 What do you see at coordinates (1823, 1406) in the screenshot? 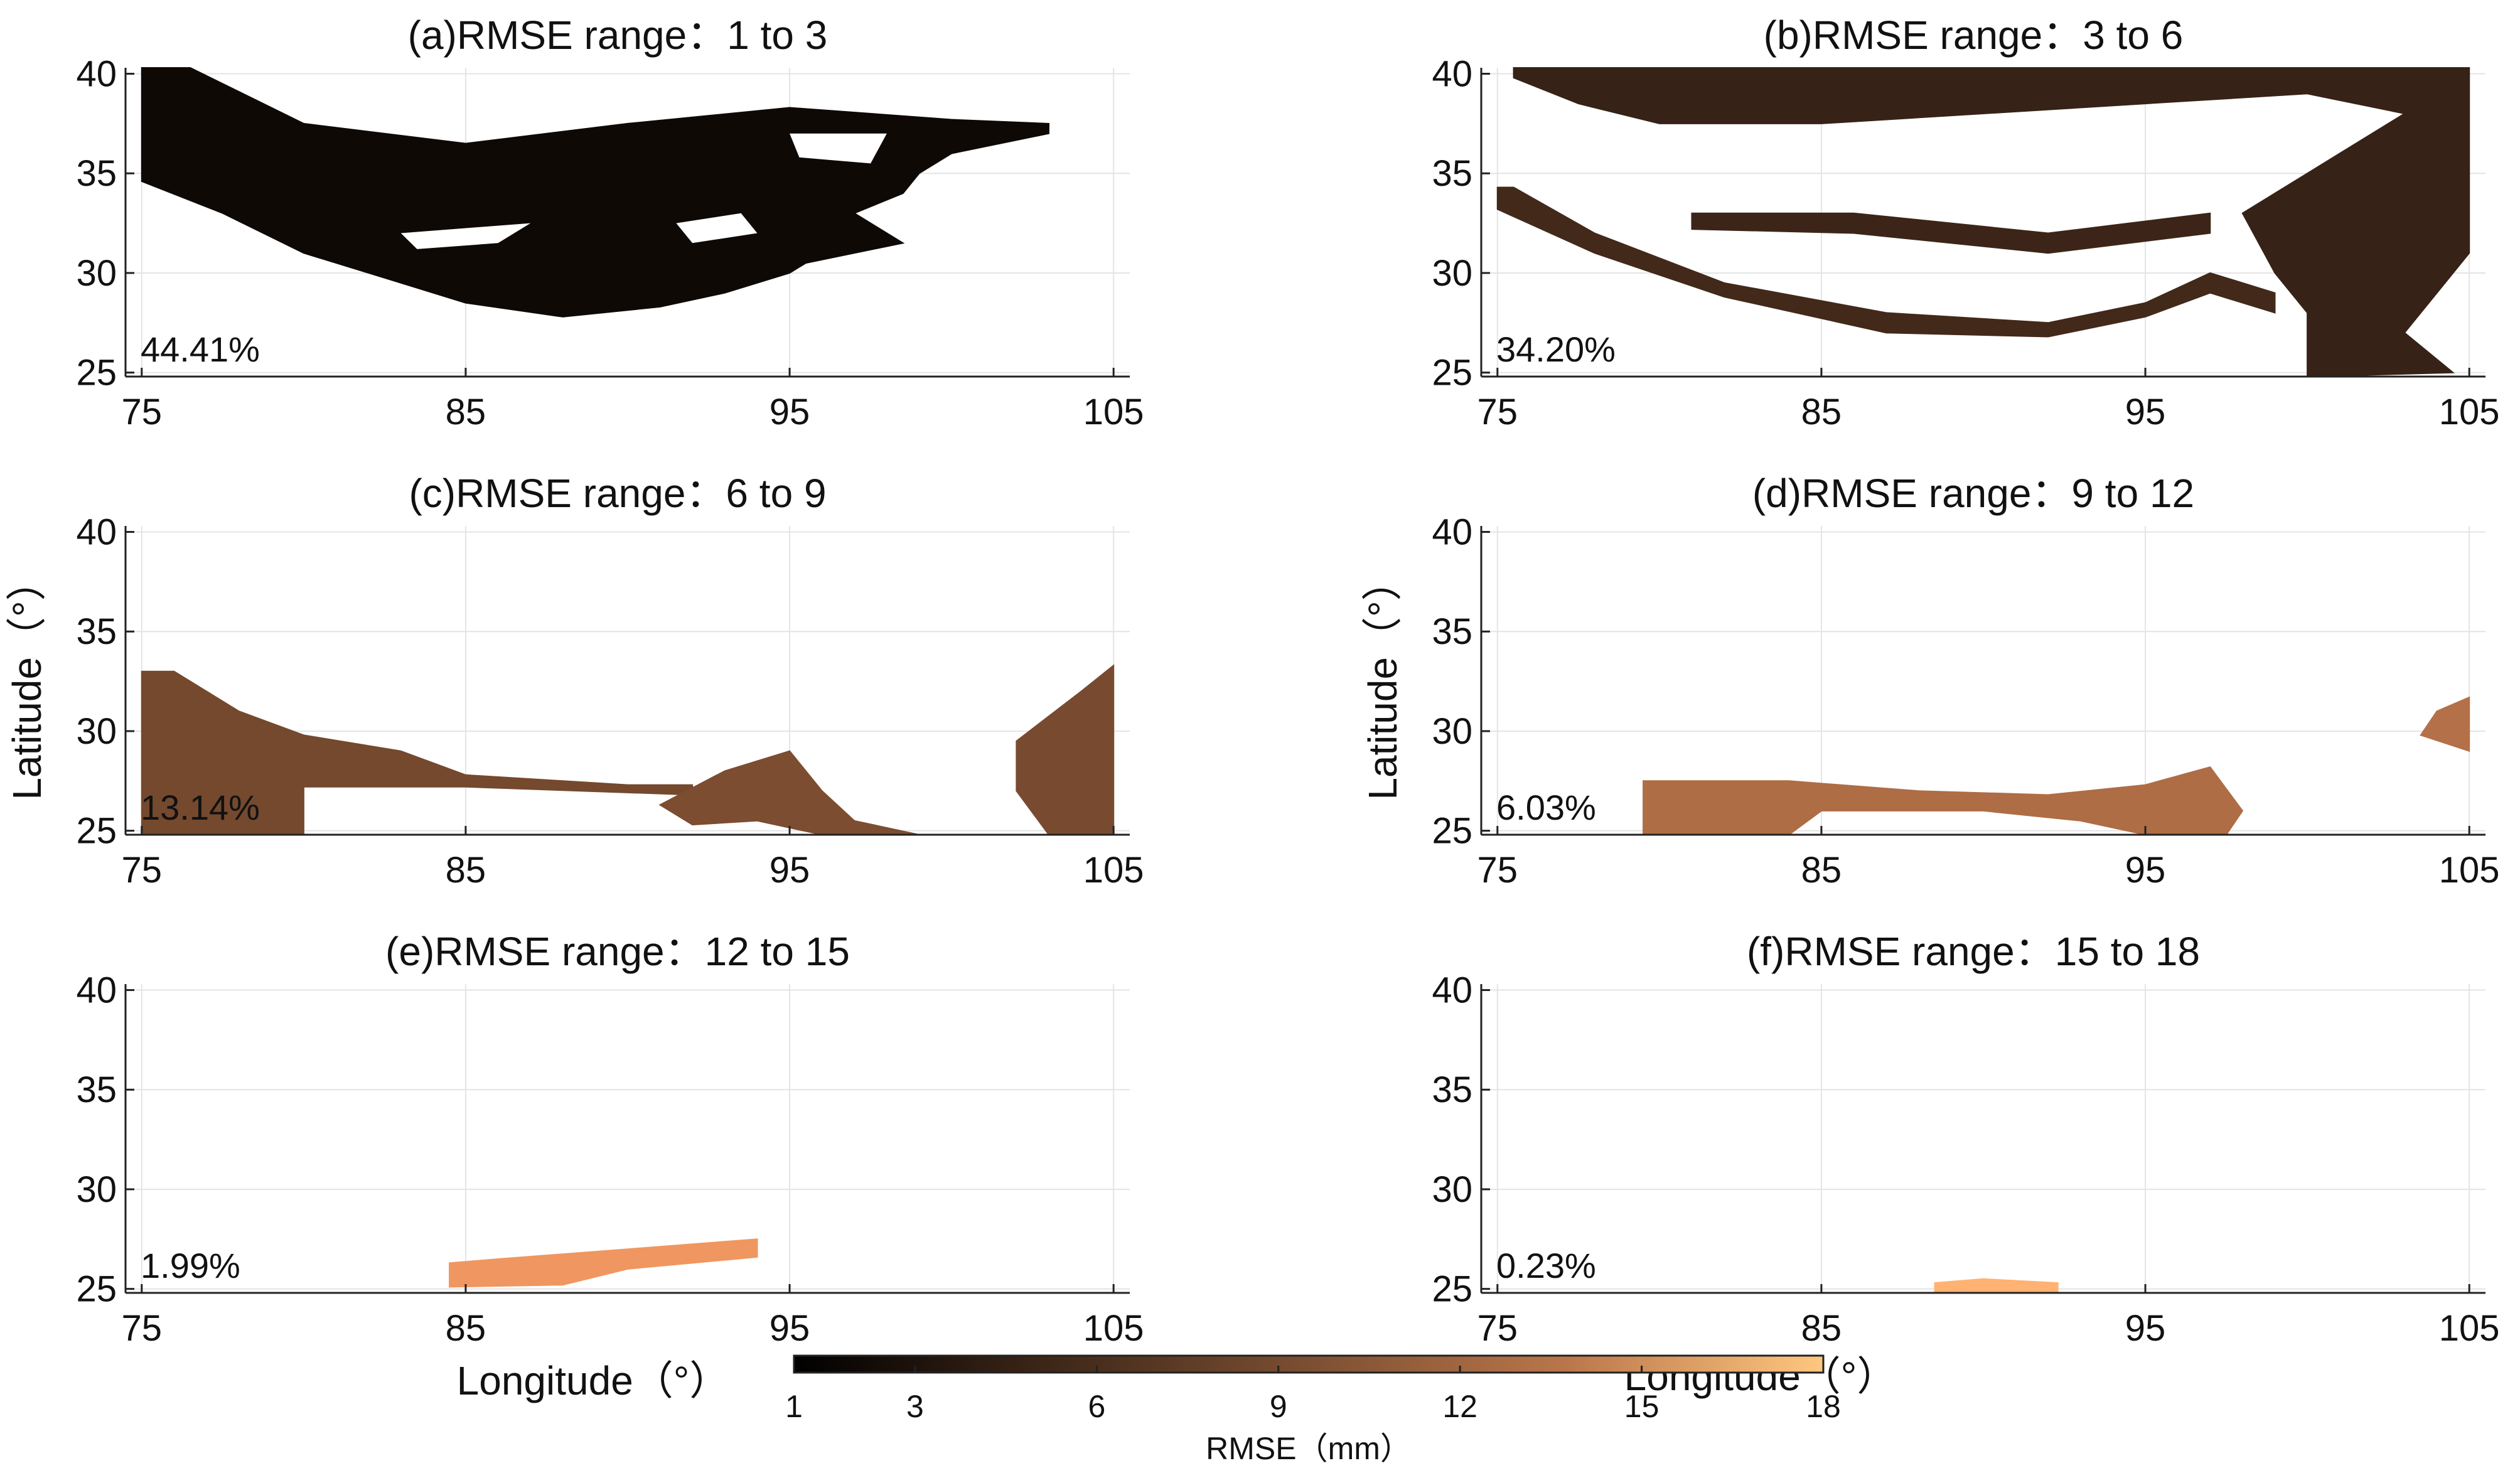
I see `colorbar-tick-label: 18` at bounding box center [1823, 1406].